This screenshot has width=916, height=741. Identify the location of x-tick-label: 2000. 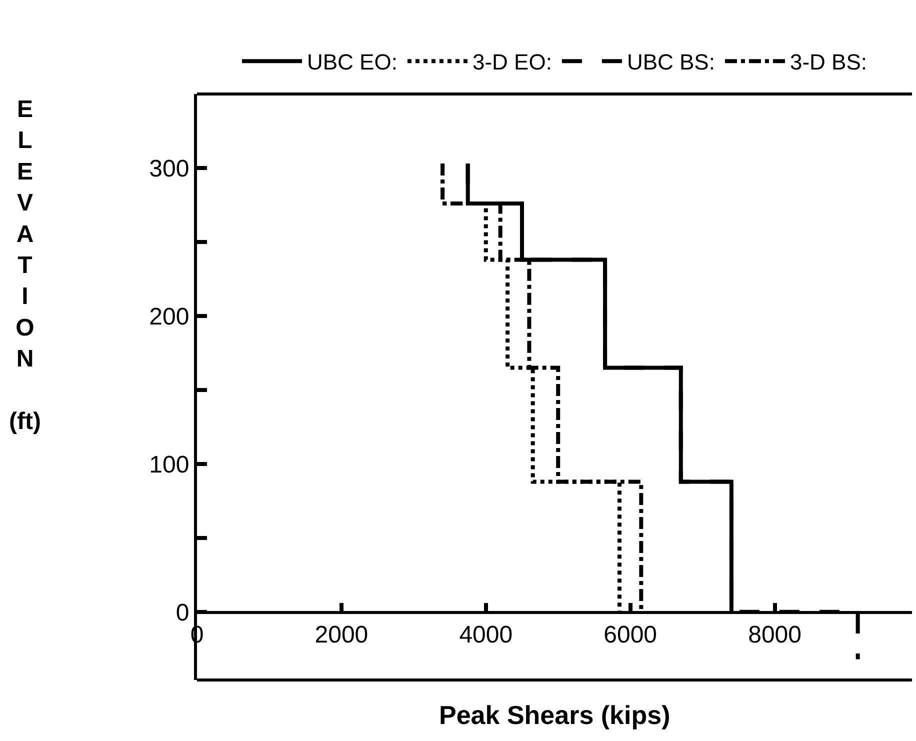
(341, 635).